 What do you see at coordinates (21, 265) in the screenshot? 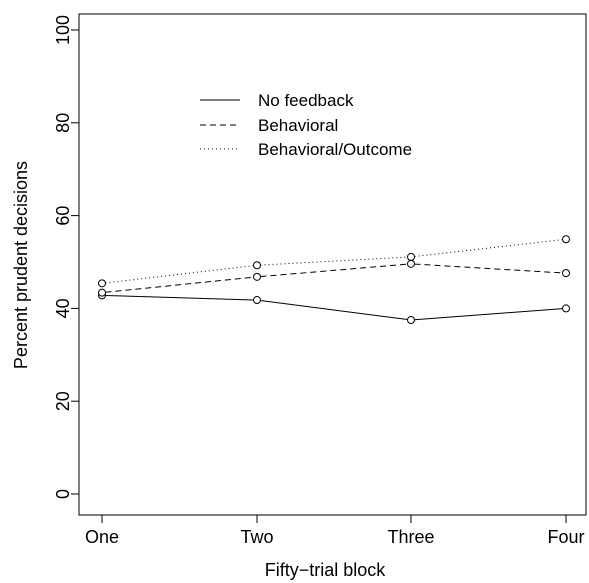
I see `y-axis-title: Percent prudent decisions` at bounding box center [21, 265].